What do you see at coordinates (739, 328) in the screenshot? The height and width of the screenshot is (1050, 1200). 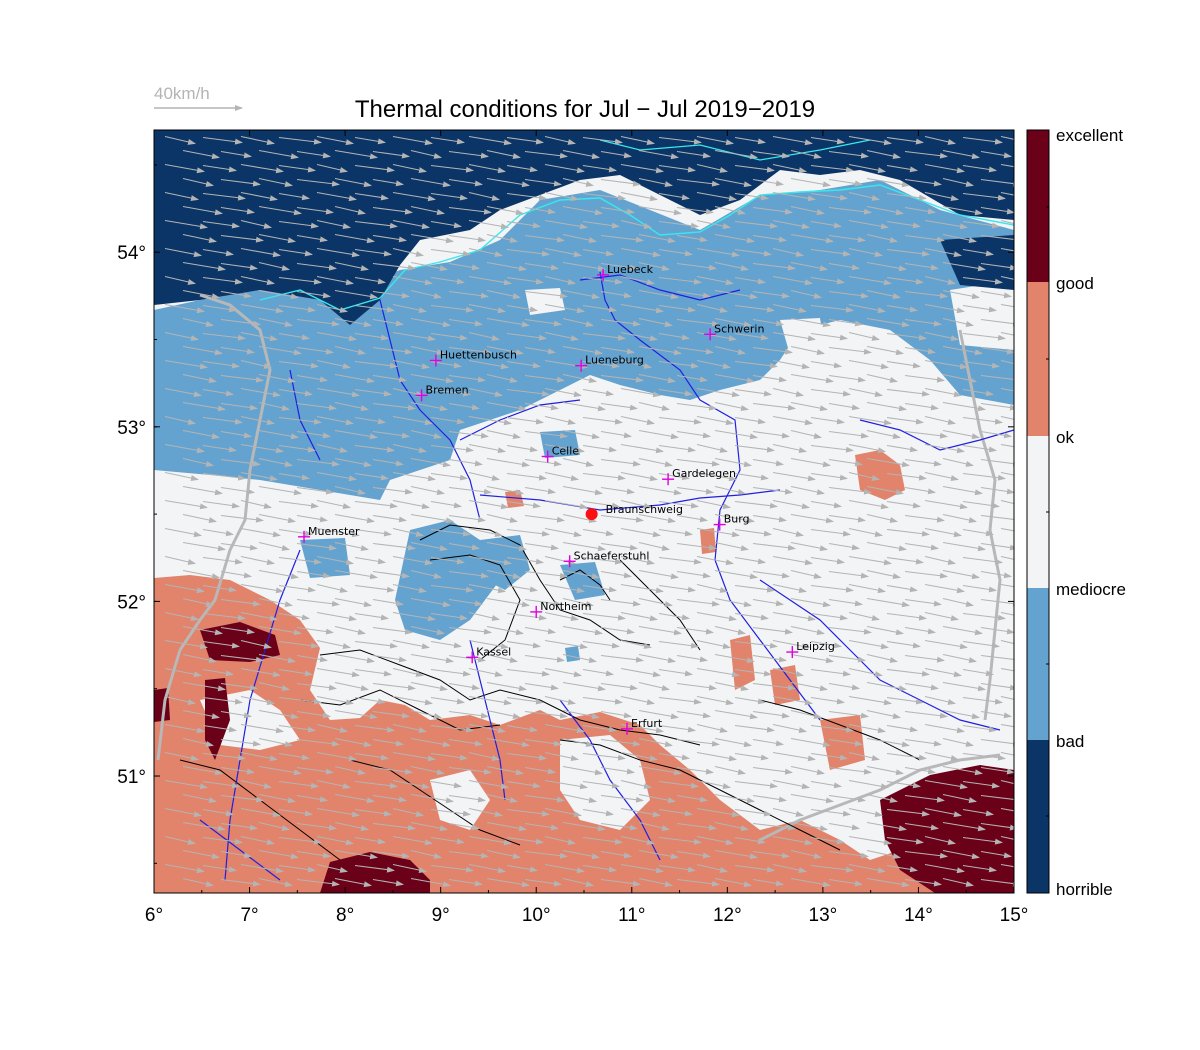 I see `city-label: Schwerin` at bounding box center [739, 328].